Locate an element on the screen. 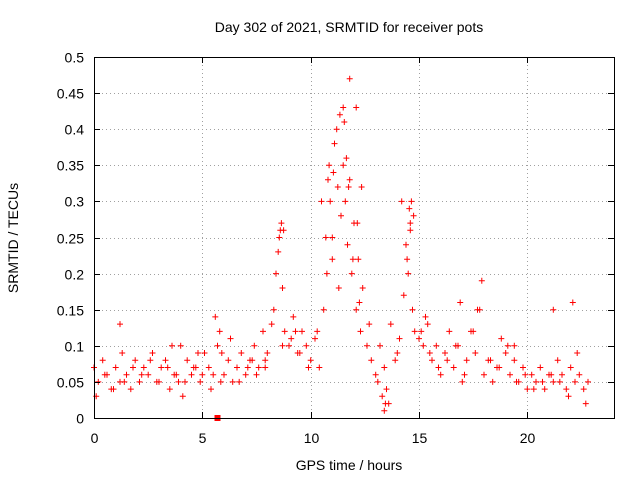 The image size is (640, 480). y-tick-label: 0.3 is located at coordinates (75, 202).